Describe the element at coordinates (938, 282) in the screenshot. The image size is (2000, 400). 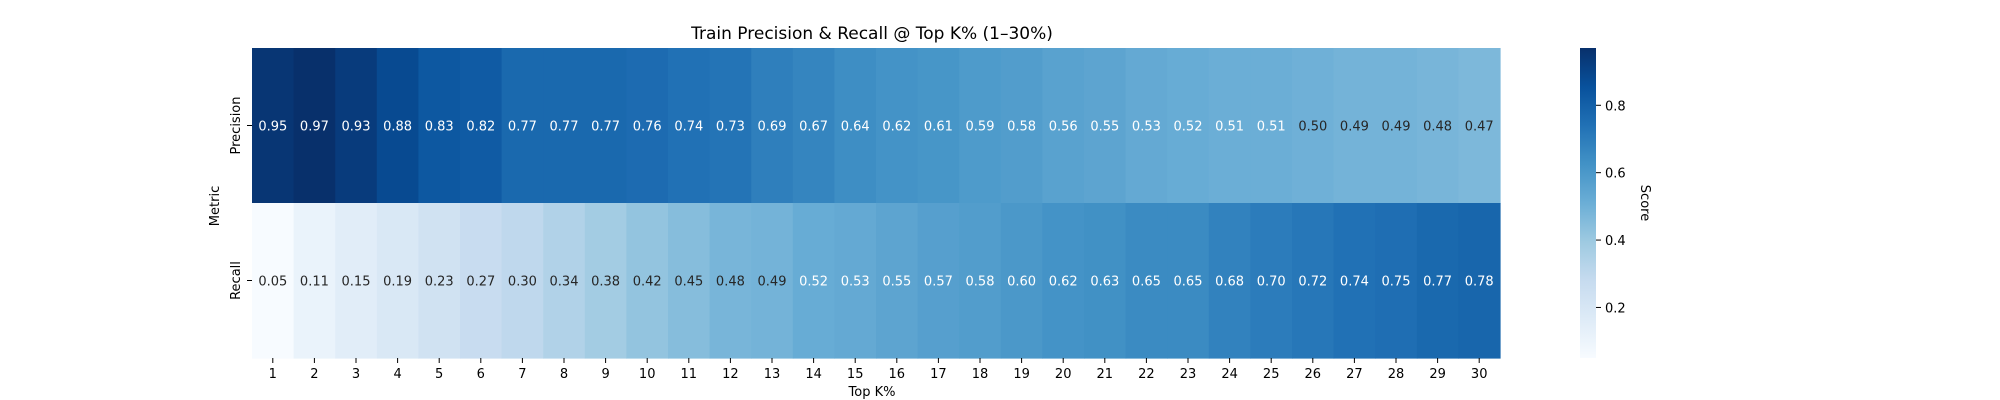
I see `cell-value-label: 0.57` at that location.